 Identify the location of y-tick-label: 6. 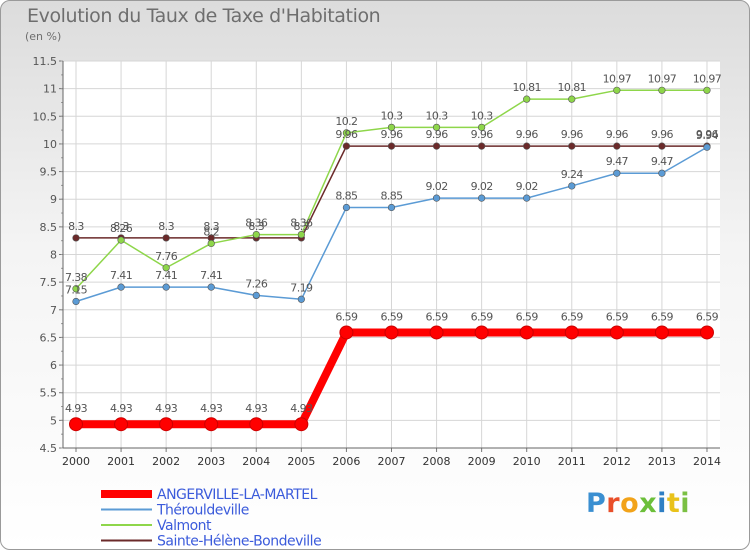
(53, 365).